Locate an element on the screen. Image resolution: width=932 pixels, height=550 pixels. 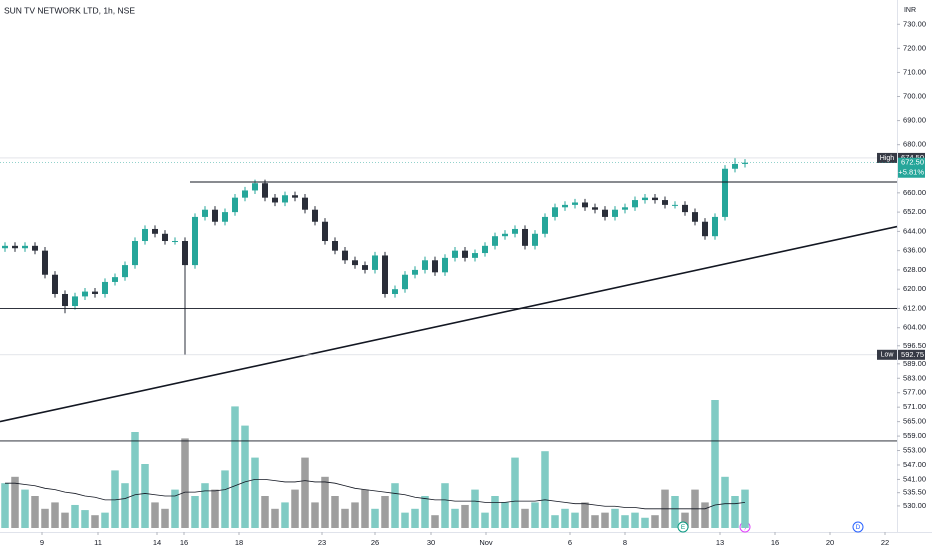
high-value: 674.50 is located at coordinates (912, 157).